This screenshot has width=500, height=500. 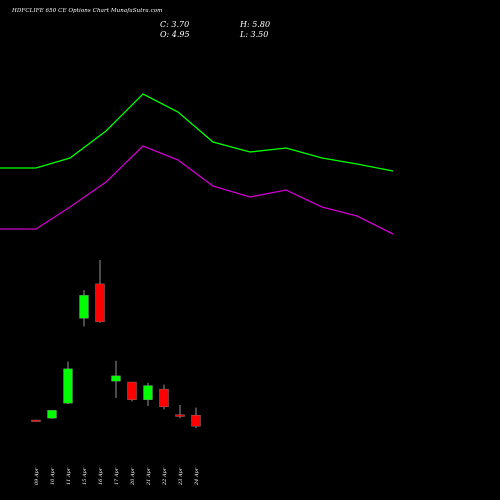 What do you see at coordinates (181, 476) in the screenshot?
I see `x-tick-label: 23 Apr` at bounding box center [181, 476].